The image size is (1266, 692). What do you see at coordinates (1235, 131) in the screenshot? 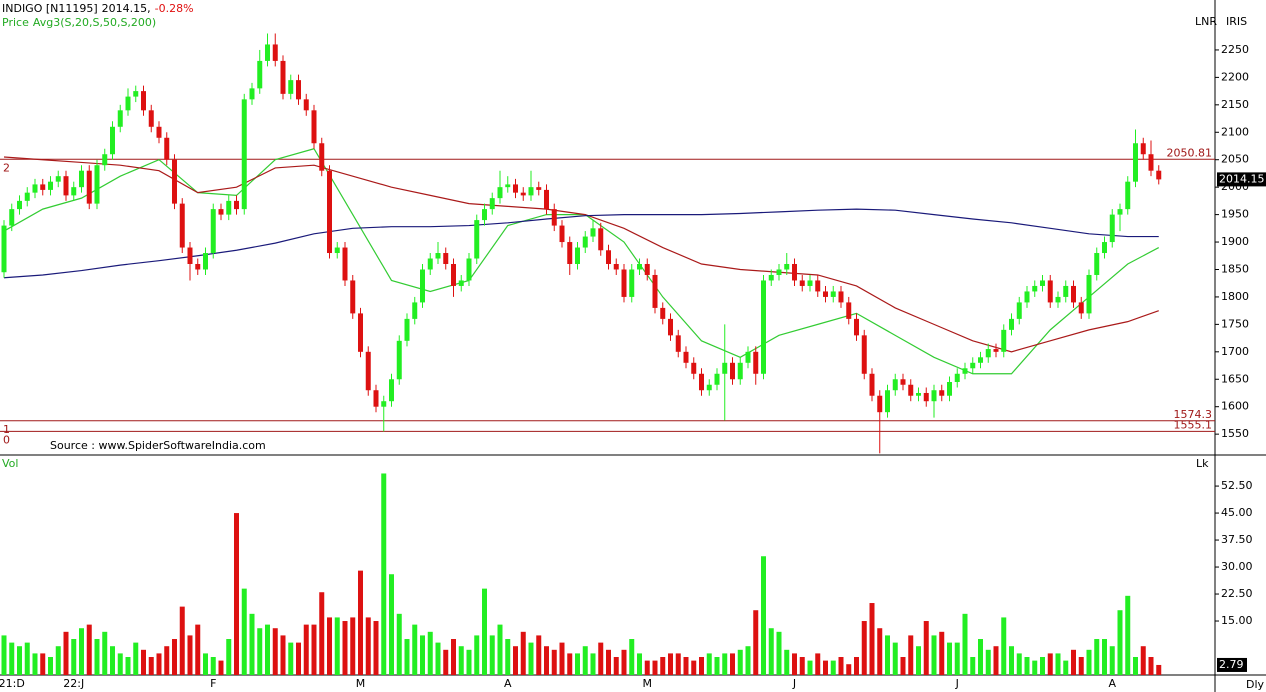
I see `y-tick-label: 2100` at bounding box center [1235, 131].